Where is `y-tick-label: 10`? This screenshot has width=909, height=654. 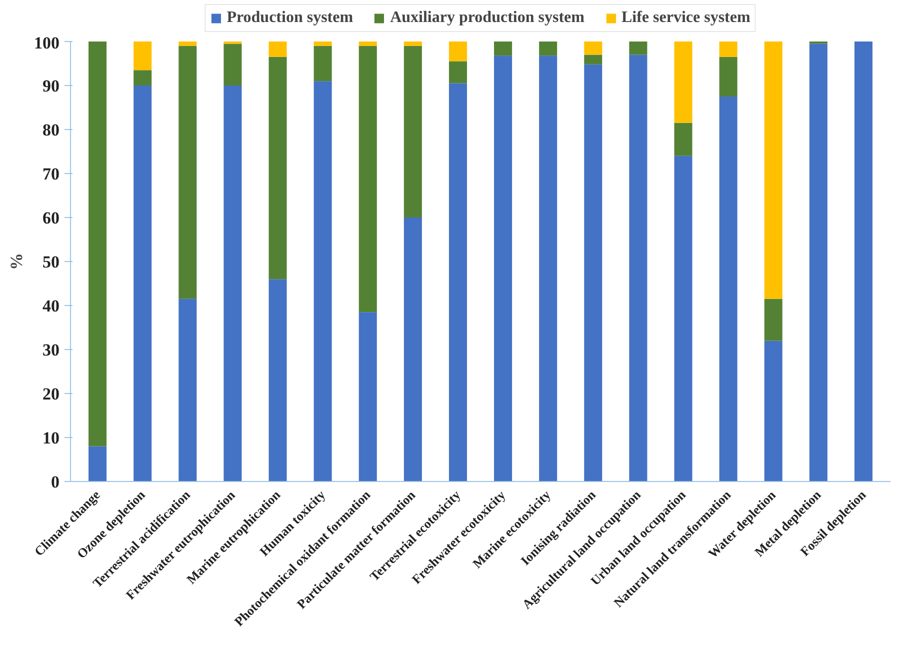 y-tick-label: 10 is located at coordinates (51, 438).